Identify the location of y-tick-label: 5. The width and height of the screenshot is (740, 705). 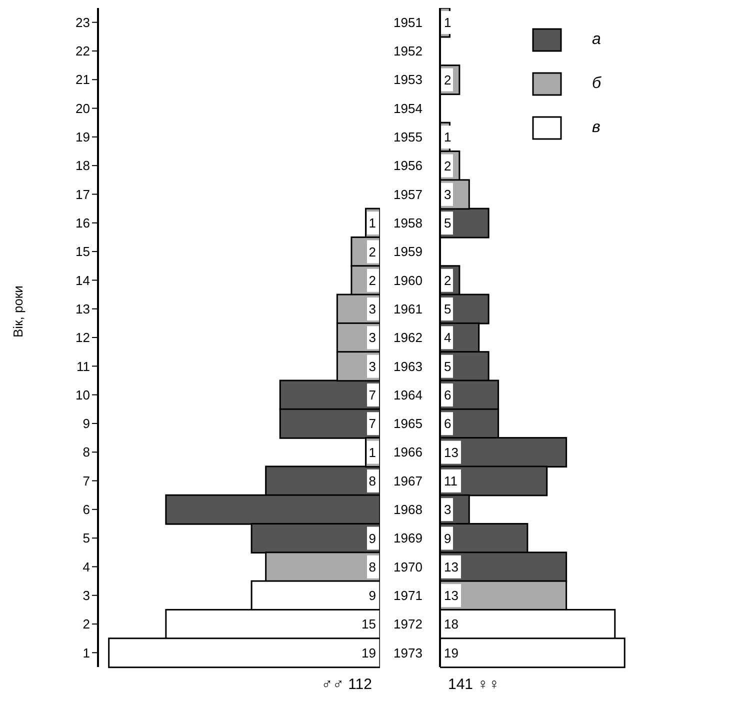
(86, 538).